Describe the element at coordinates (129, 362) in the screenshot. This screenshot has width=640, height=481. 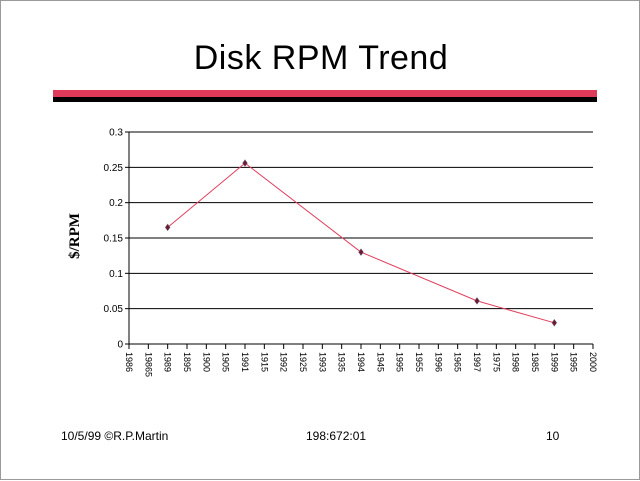
I see `x-tick-label: 1986` at that location.